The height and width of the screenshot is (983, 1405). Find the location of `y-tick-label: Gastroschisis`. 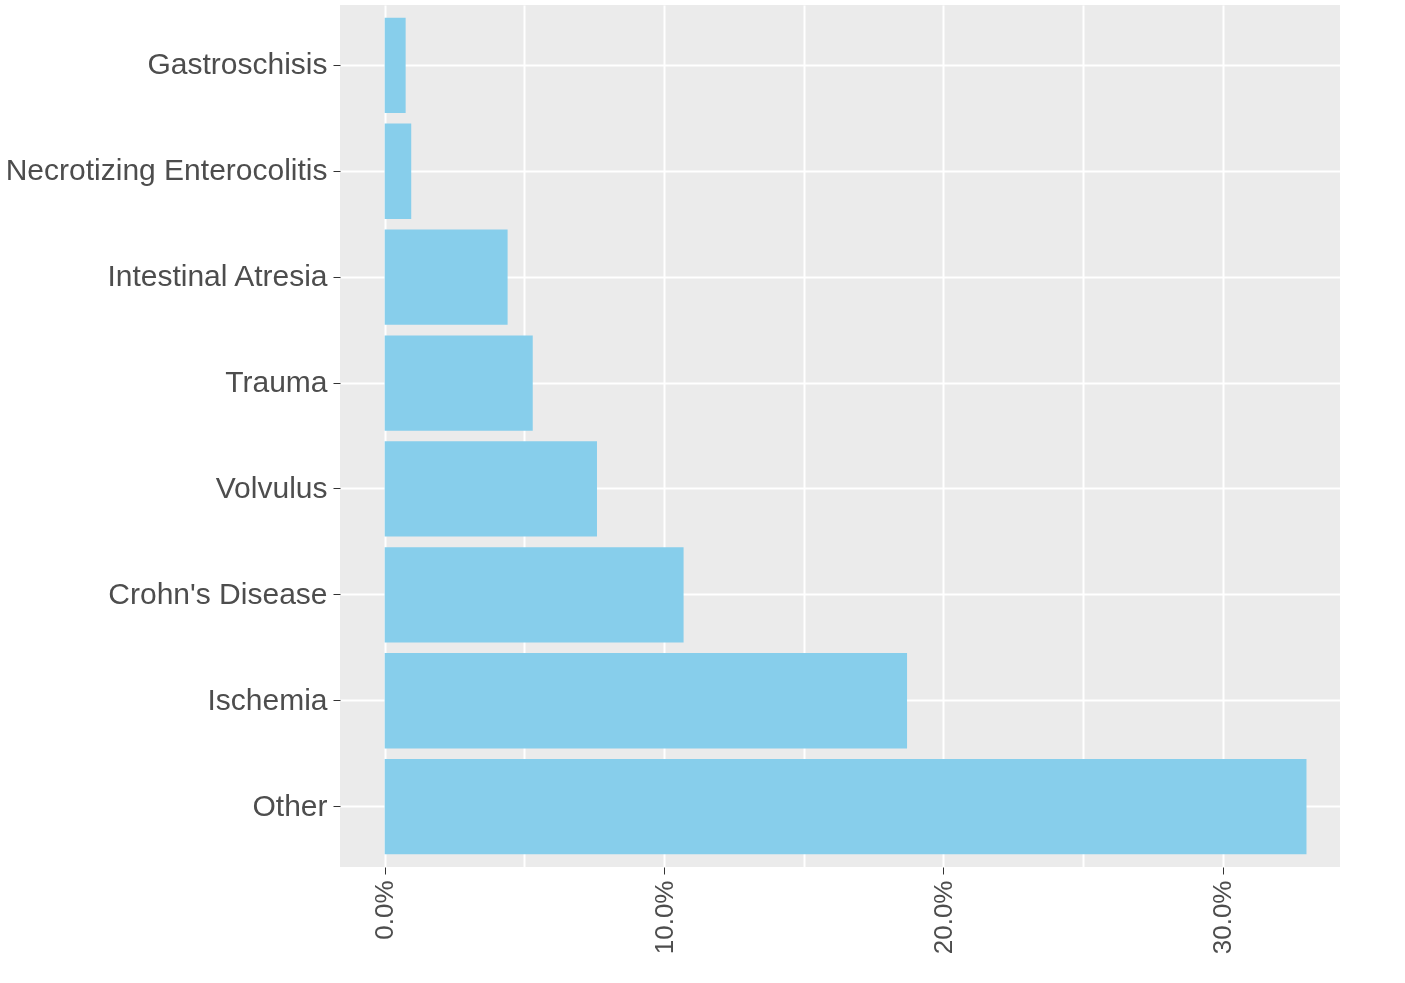

y-tick-label: Gastroschisis is located at coordinates (237, 64).